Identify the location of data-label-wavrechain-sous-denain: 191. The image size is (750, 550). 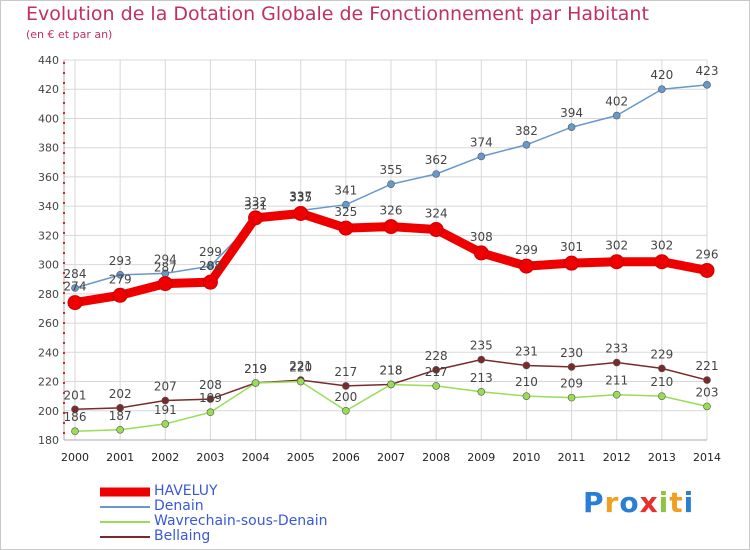
(165, 410).